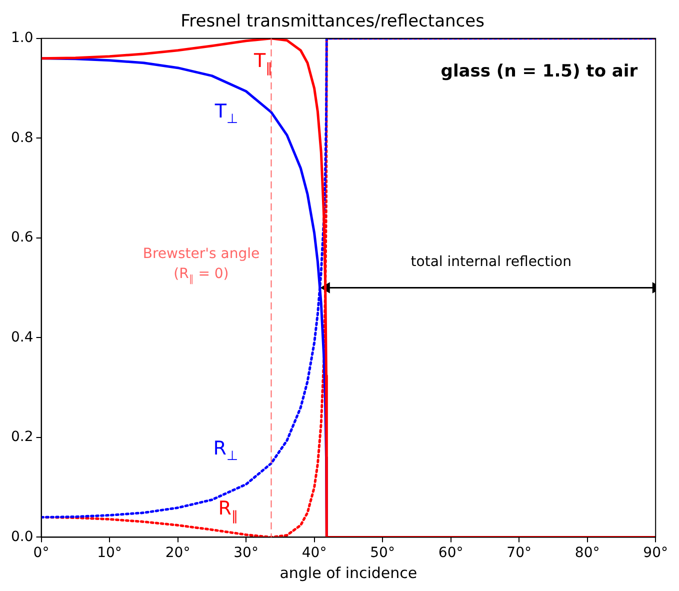 The height and width of the screenshot is (591, 679). What do you see at coordinates (201, 266) in the screenshot?
I see `annotation: Brewster's angle (R∥ = 0)` at bounding box center [201, 266].